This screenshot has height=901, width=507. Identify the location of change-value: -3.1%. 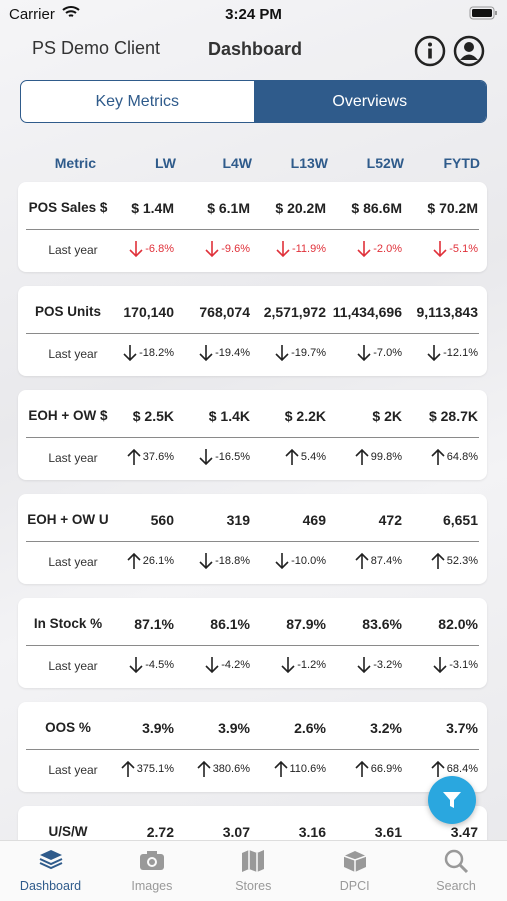
(463, 665).